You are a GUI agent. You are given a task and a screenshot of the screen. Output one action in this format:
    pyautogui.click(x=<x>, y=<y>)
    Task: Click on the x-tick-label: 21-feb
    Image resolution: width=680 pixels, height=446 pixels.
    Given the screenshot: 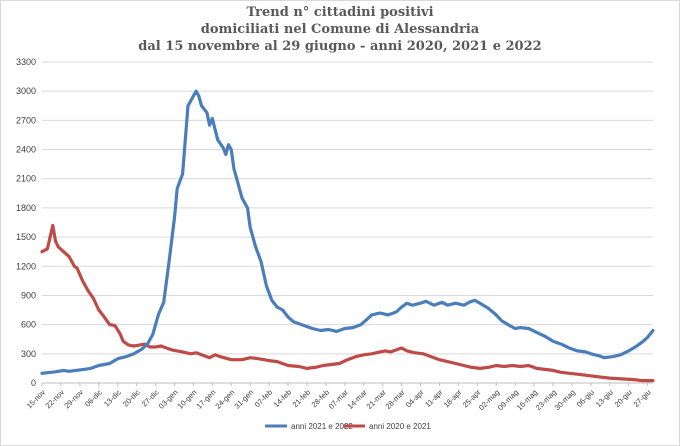 What is the action you would take?
    pyautogui.click(x=301, y=398)
    